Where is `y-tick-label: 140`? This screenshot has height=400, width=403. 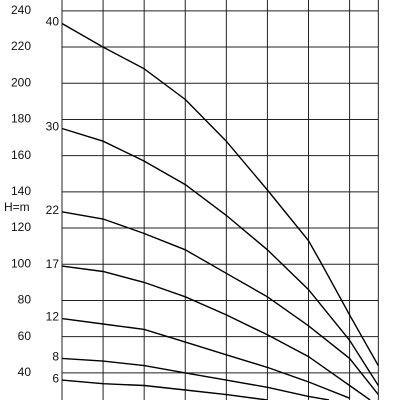
y-tick-label: 140 is located at coordinates (21, 191).